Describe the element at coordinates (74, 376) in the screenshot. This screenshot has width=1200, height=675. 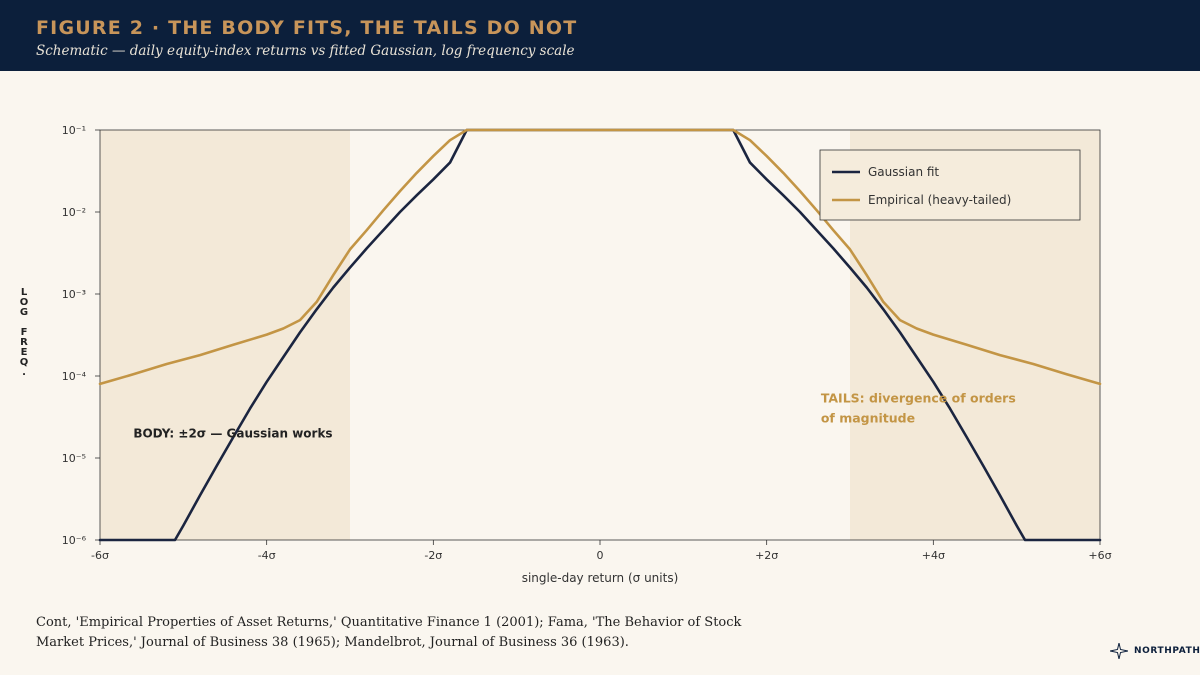
I see `y-tick-label: 10⁻⁴` at that location.